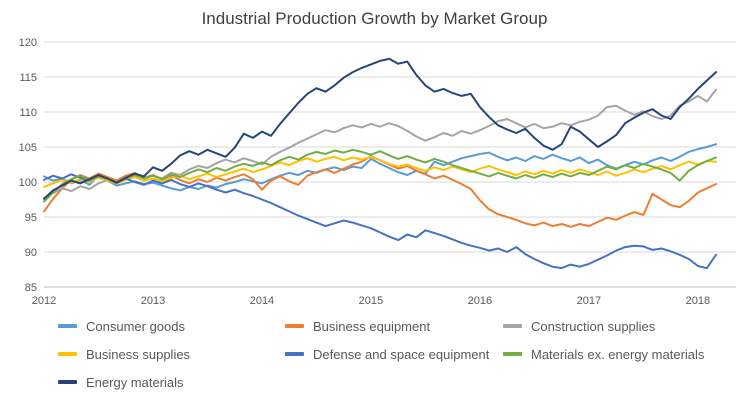  What do you see at coordinates (589, 301) in the screenshot?
I see `x-tick-label: 2017` at bounding box center [589, 301].